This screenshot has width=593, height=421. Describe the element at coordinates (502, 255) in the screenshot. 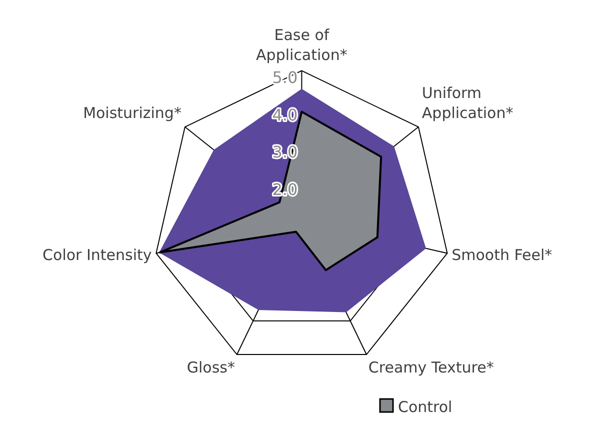

I see `spoke-label: Smooth Feel*` at that location.